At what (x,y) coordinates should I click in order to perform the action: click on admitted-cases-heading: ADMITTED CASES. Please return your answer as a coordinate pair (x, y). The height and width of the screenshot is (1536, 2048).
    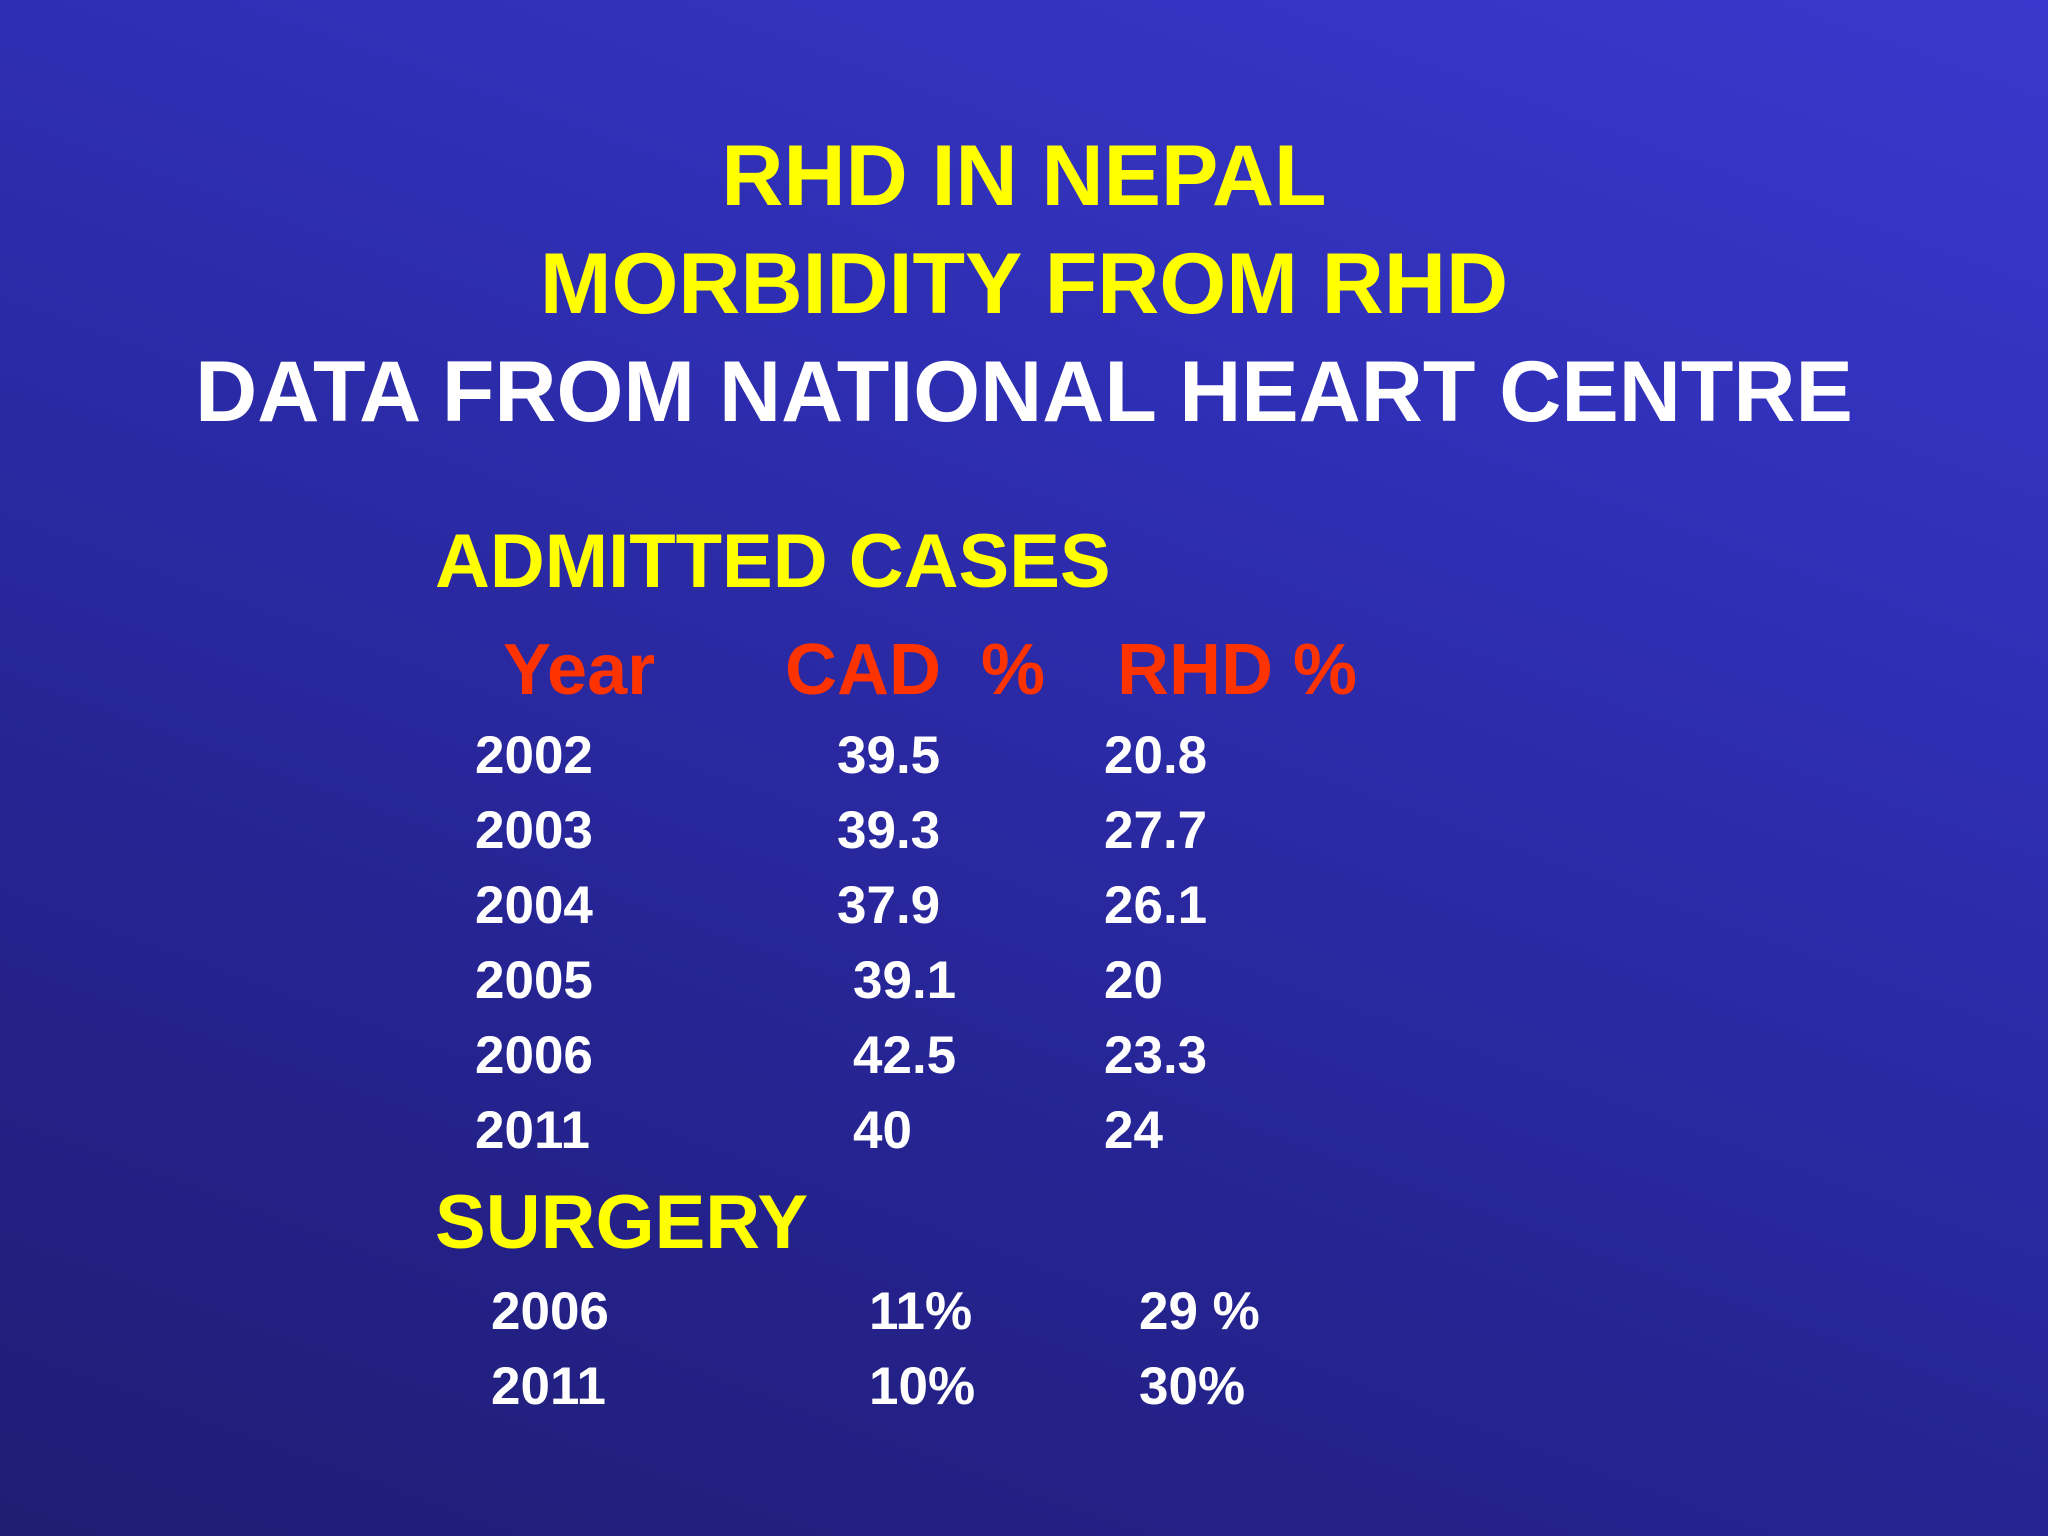
    Looking at the image, I should click on (773, 561).